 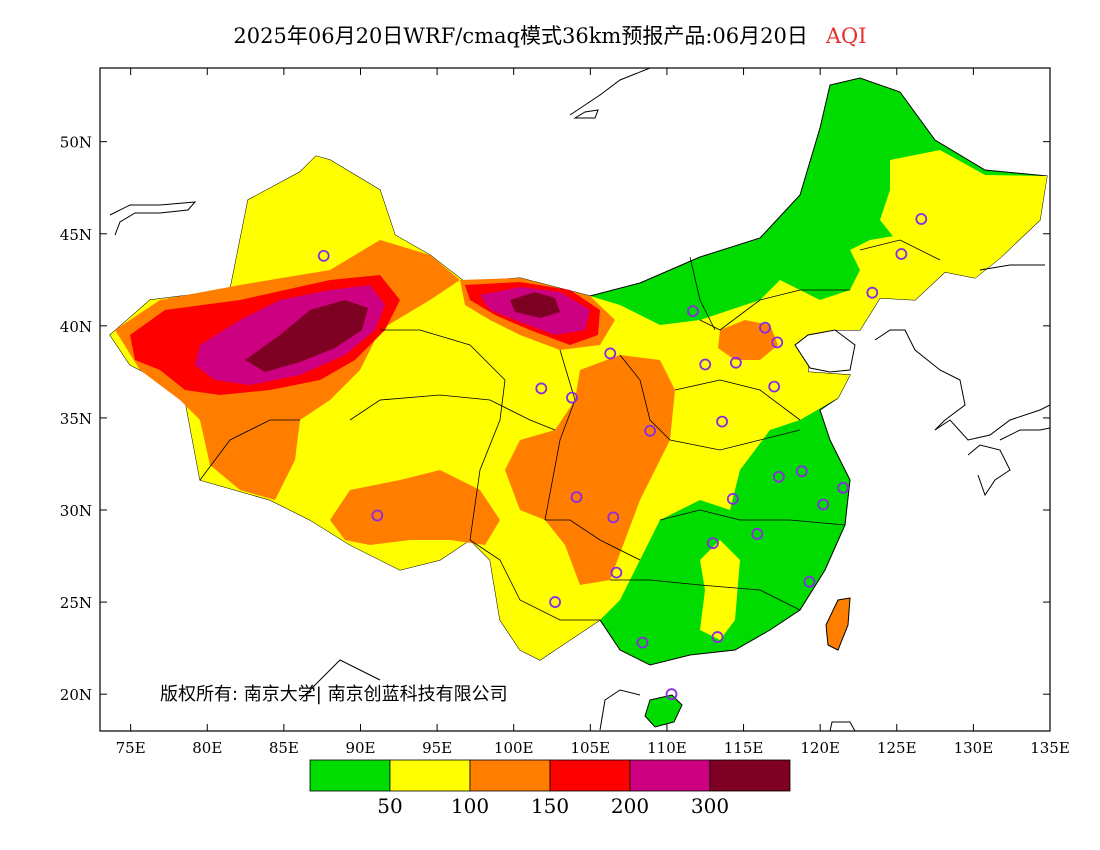 I want to click on lat-label: 30N, so click(x=76, y=511).